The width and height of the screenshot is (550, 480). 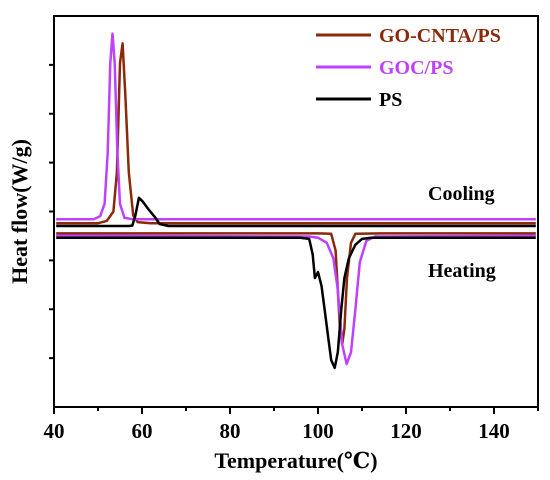 What do you see at coordinates (494, 431) in the screenshot?
I see `x-tick-label: 140` at bounding box center [494, 431].